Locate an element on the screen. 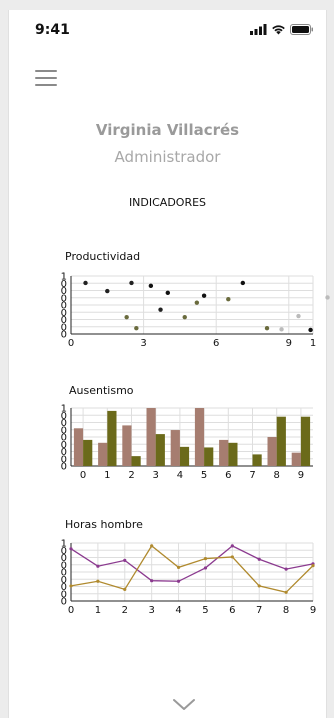  status-icons is located at coordinates (282, 29).